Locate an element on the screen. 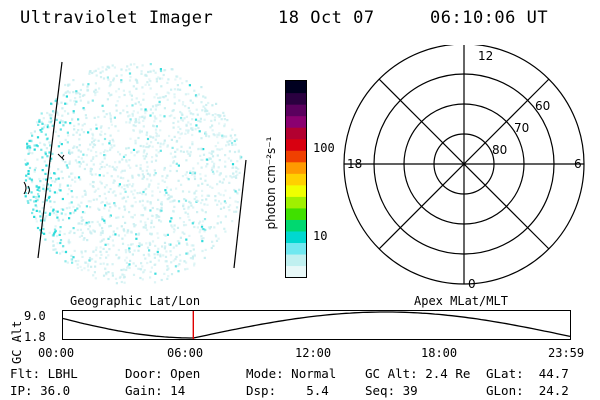  info-gain: Gain: 14 is located at coordinates (155, 390).